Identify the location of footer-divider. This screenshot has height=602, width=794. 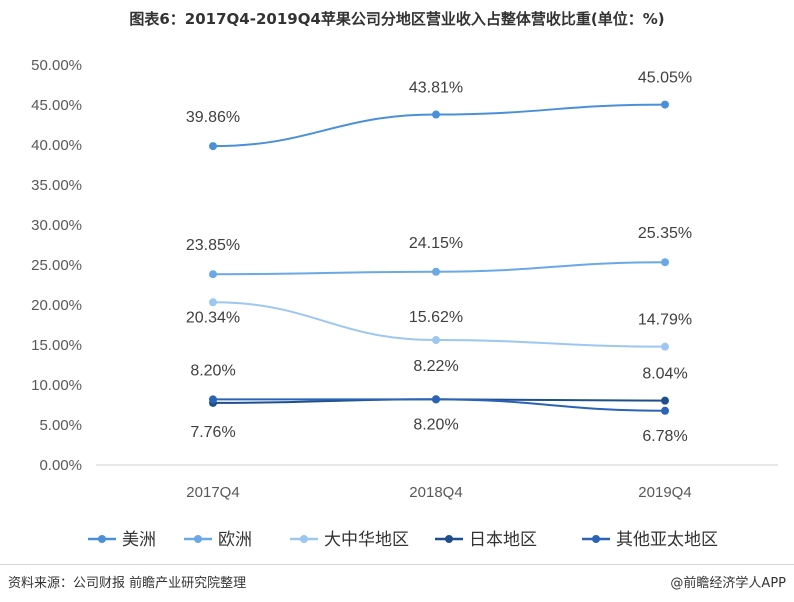
(397, 564).